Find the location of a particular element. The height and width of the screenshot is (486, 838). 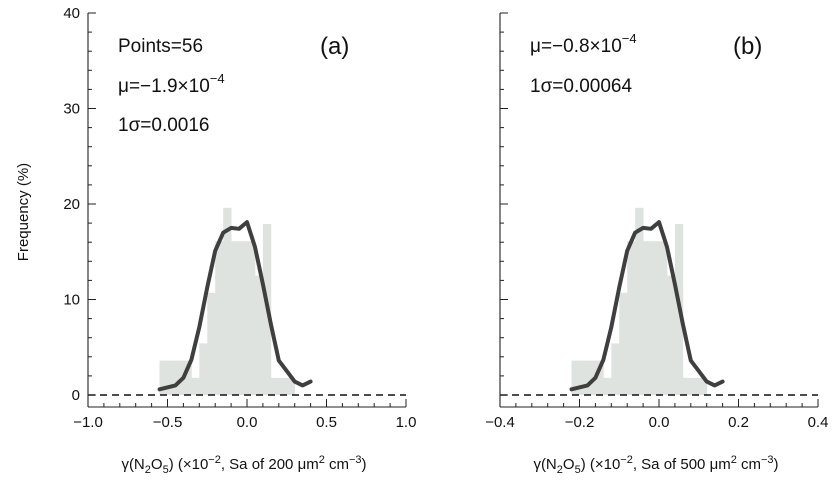

x-tick-label-b: −0.4 is located at coordinates (500, 422).